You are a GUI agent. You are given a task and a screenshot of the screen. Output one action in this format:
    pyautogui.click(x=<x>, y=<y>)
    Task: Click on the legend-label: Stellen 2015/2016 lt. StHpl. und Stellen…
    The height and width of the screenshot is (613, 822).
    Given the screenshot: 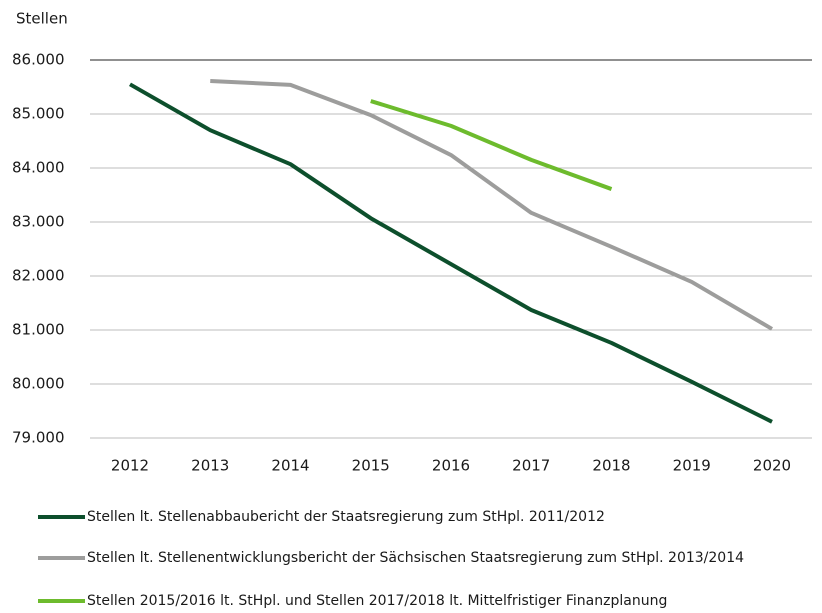 What is the action you would take?
    pyautogui.click(x=377, y=601)
    